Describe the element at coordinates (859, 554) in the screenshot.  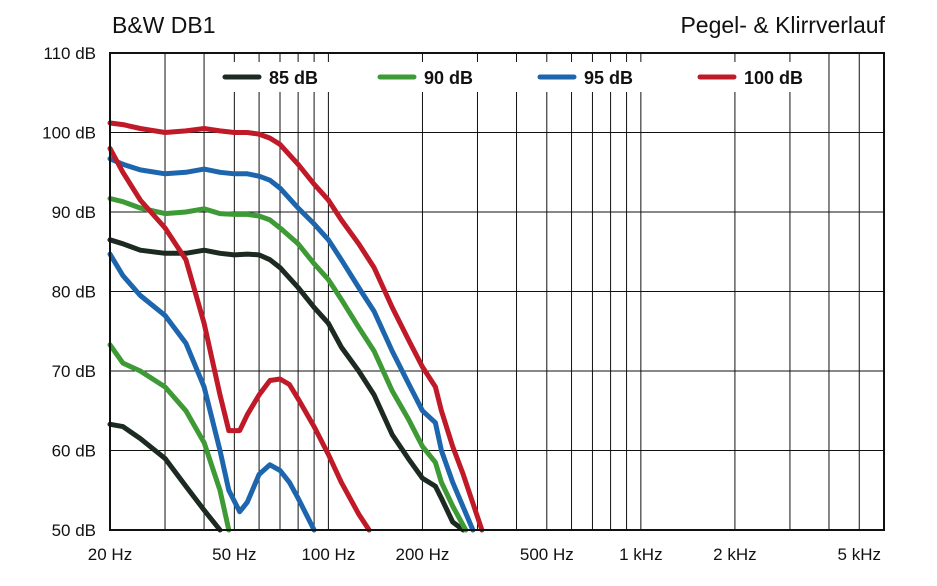
I see `x-tick-label: 5 kHz` at that location.